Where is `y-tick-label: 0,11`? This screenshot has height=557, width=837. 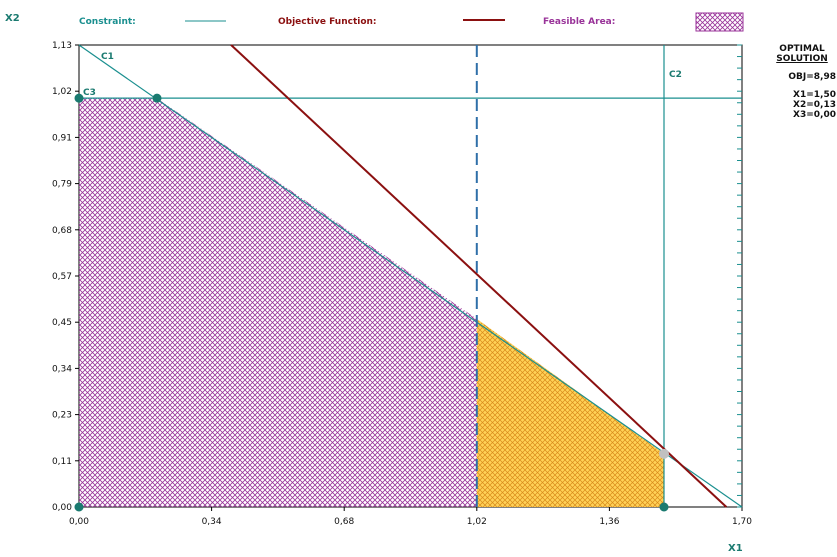
y-tick-label: 0,11 is located at coordinates (62, 462).